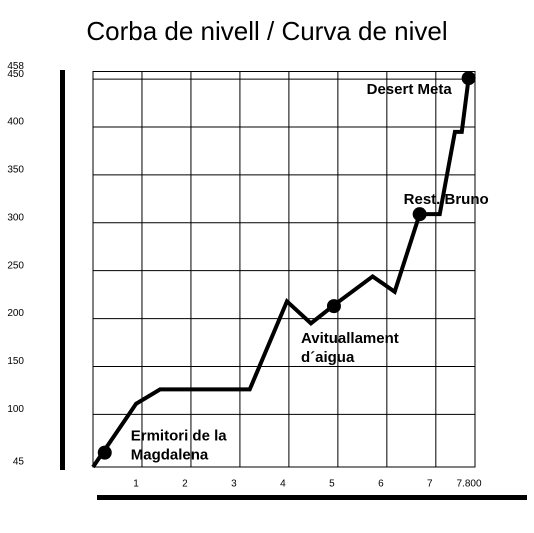  What do you see at coordinates (15, 361) in the screenshot?
I see `y-tick-label: 150` at bounding box center [15, 361].